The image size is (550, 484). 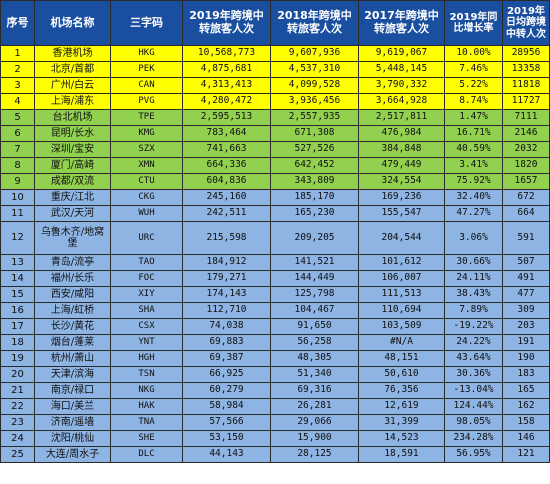 I want to click on iata-code-cell: KMG, so click(x=146, y=133).